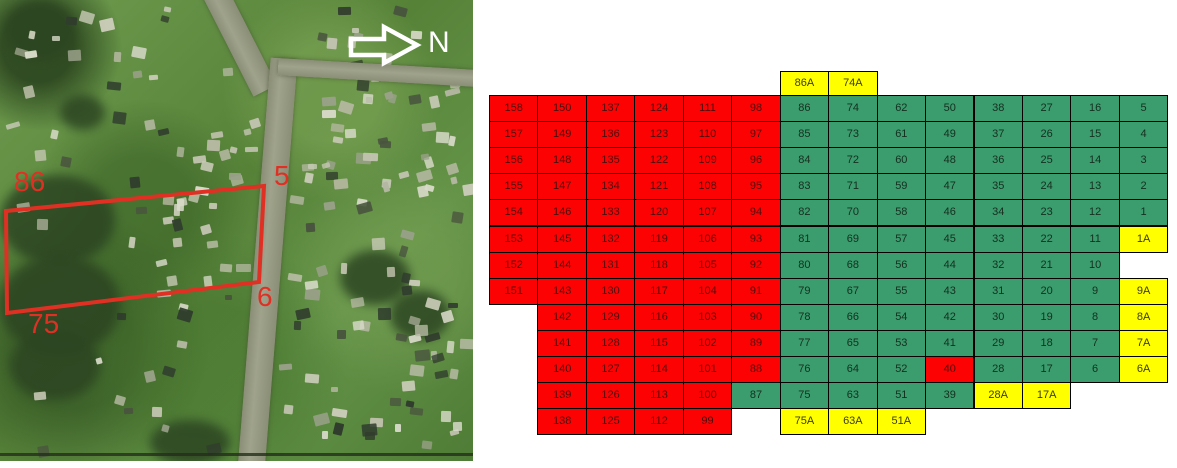 The width and height of the screenshot is (1177, 468). I want to click on plot-corner-label: 5, so click(282, 175).